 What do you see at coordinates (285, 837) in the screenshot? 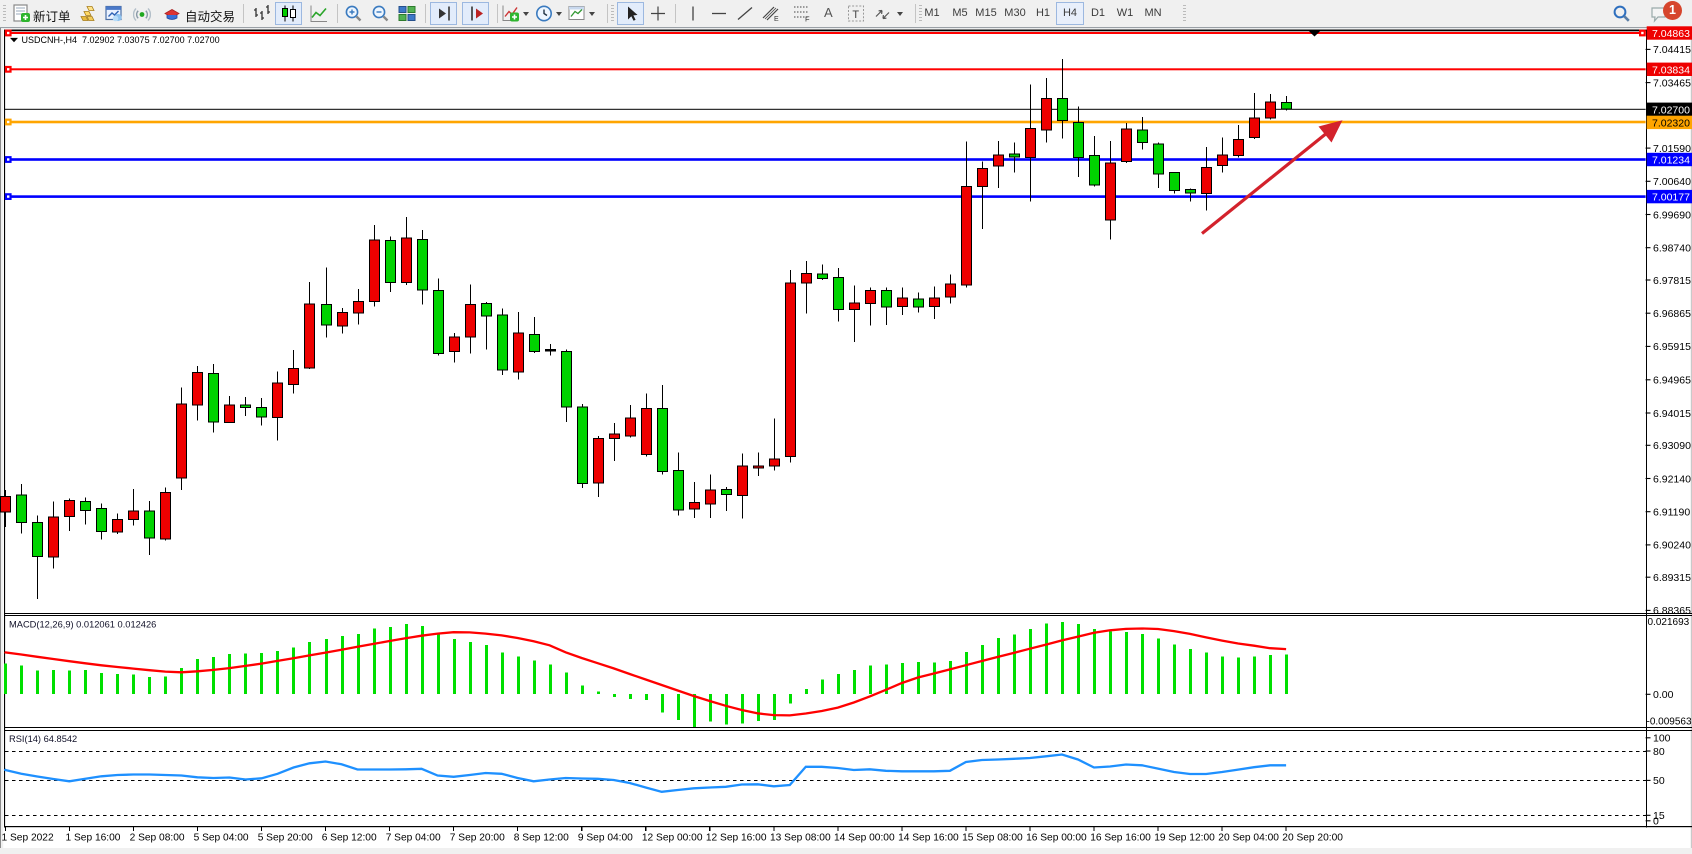
I see `svg-text: 5 Sep 20:00` at bounding box center [285, 837].